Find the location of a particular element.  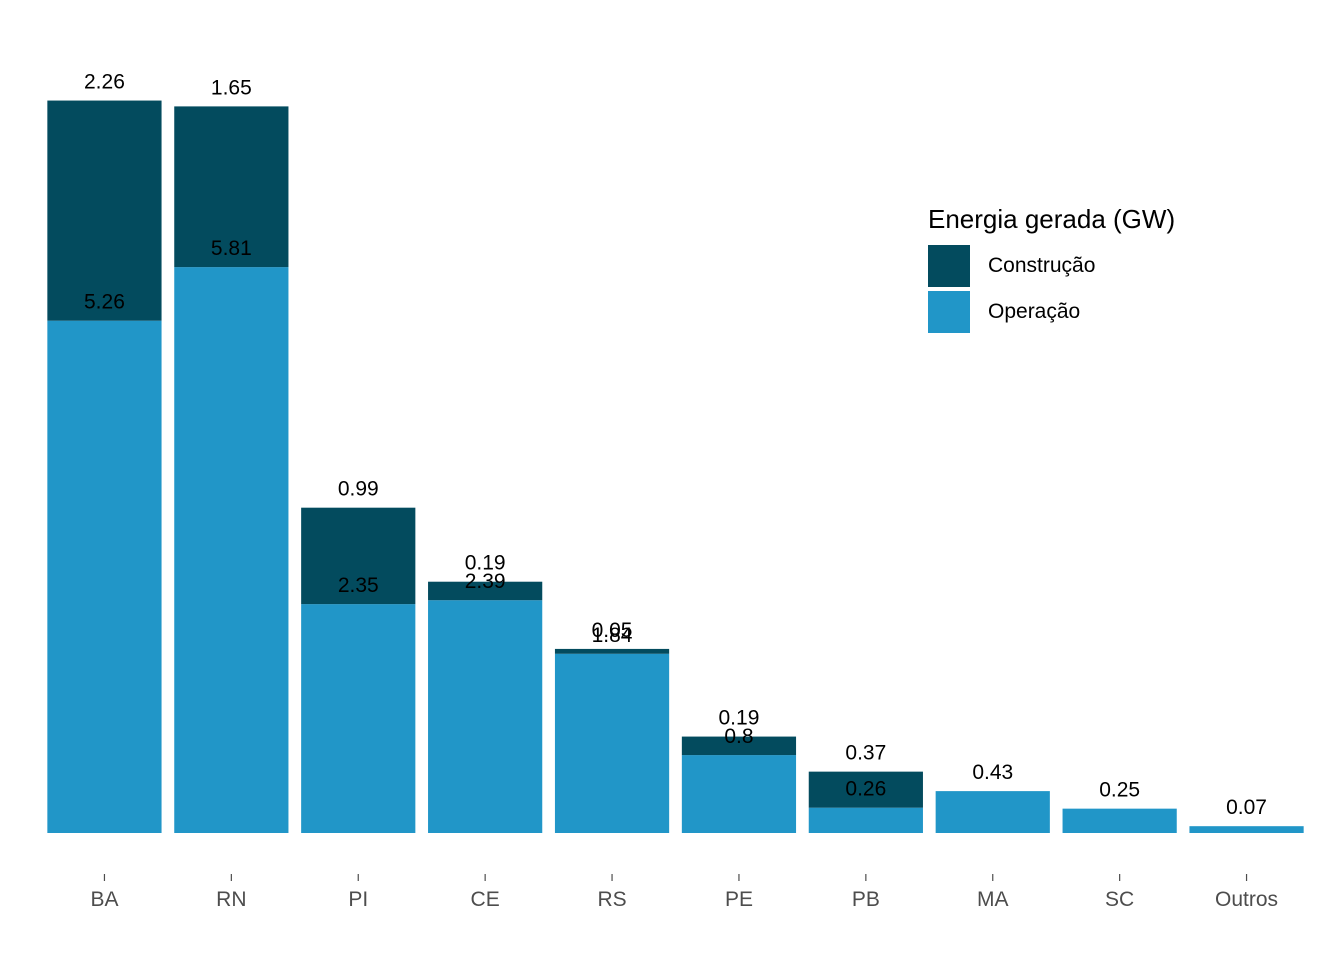

legend-swatch-construcao is located at coordinates (949, 266).